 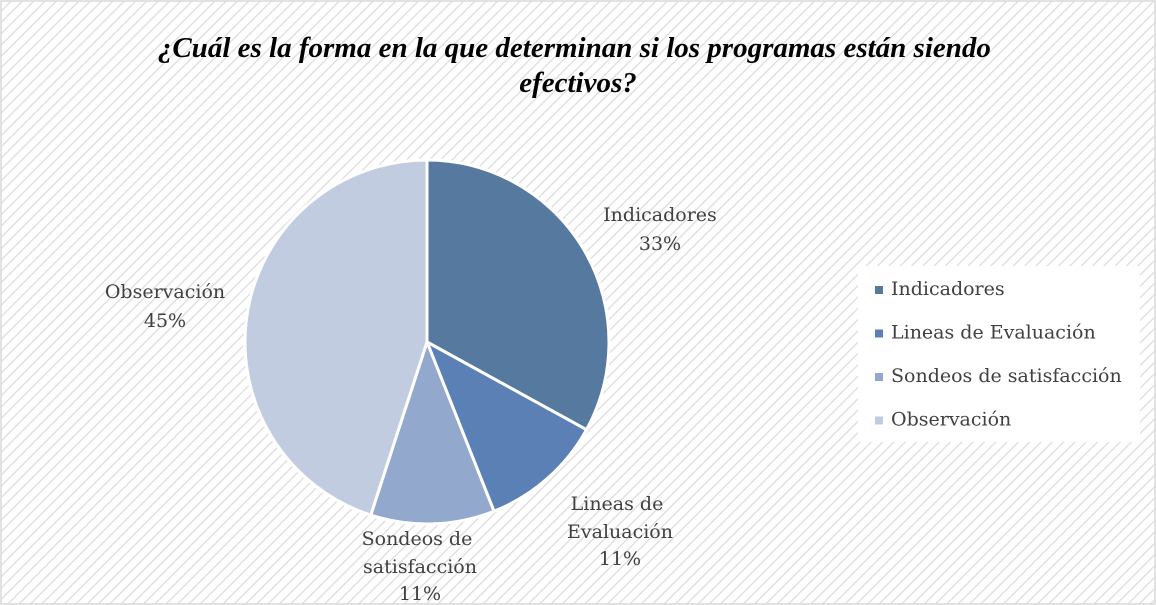 I want to click on data-label-value: 33%, so click(x=660, y=244).